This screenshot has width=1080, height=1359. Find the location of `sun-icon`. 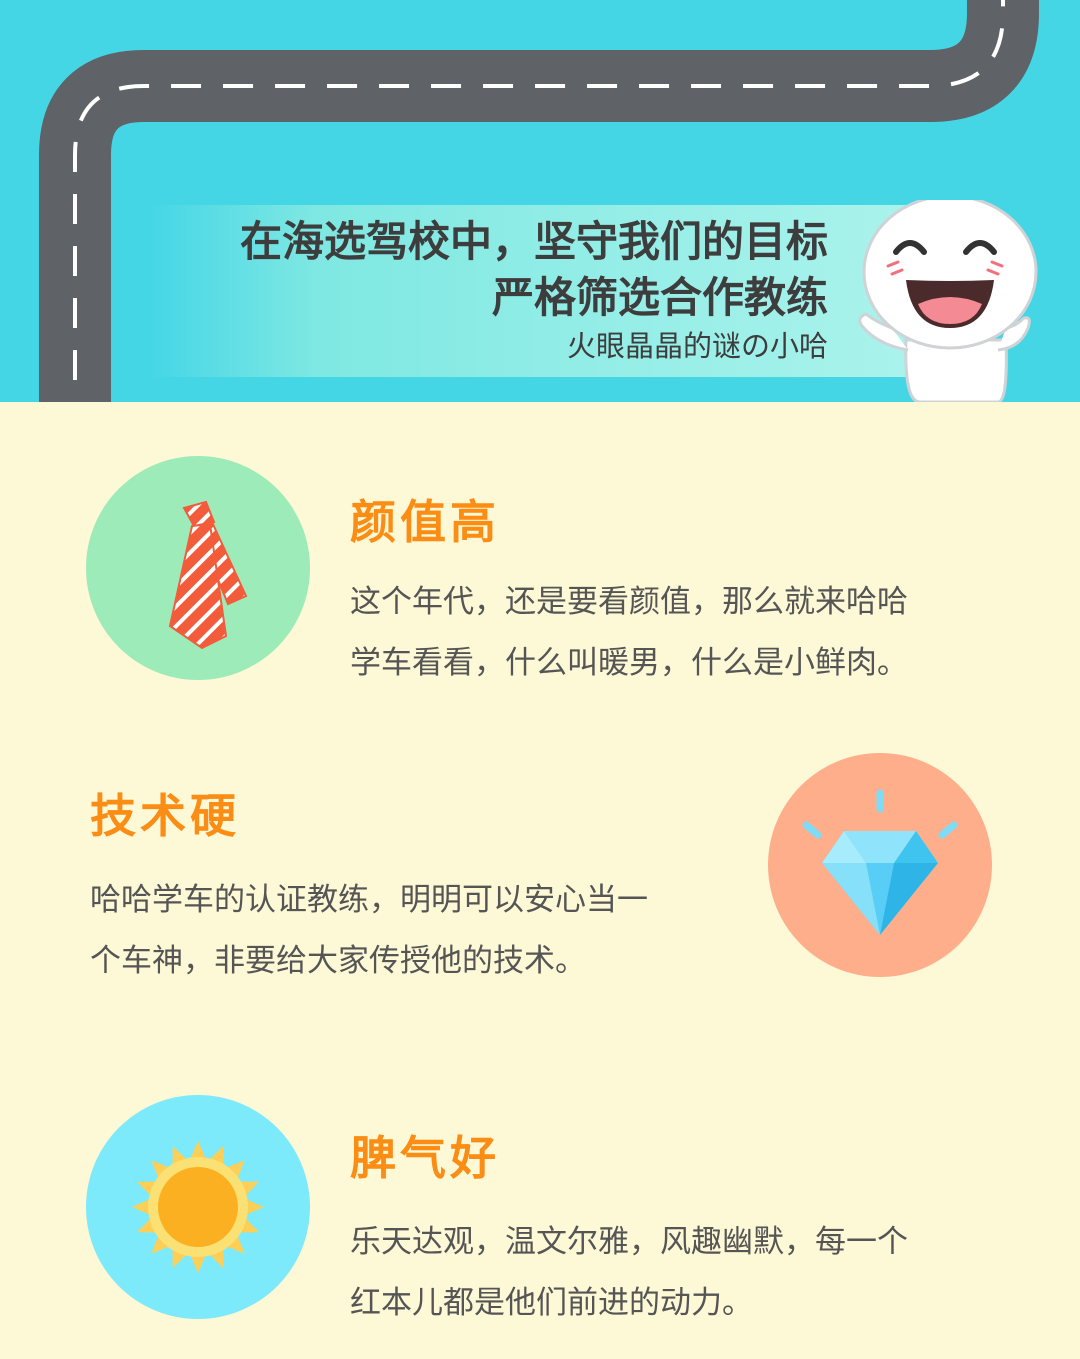

sun-icon is located at coordinates (198, 1207).